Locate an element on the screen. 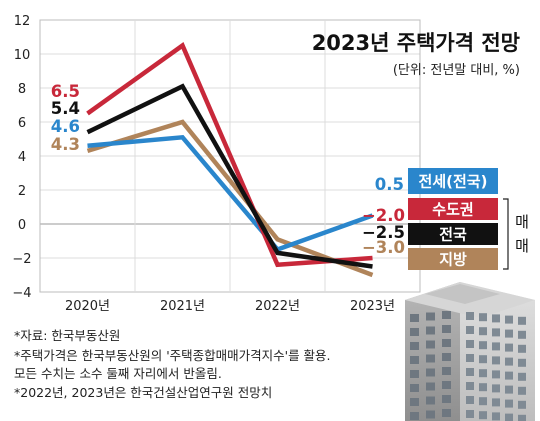 The image size is (540, 421). x-tick-label: 2020년 is located at coordinates (87, 306).